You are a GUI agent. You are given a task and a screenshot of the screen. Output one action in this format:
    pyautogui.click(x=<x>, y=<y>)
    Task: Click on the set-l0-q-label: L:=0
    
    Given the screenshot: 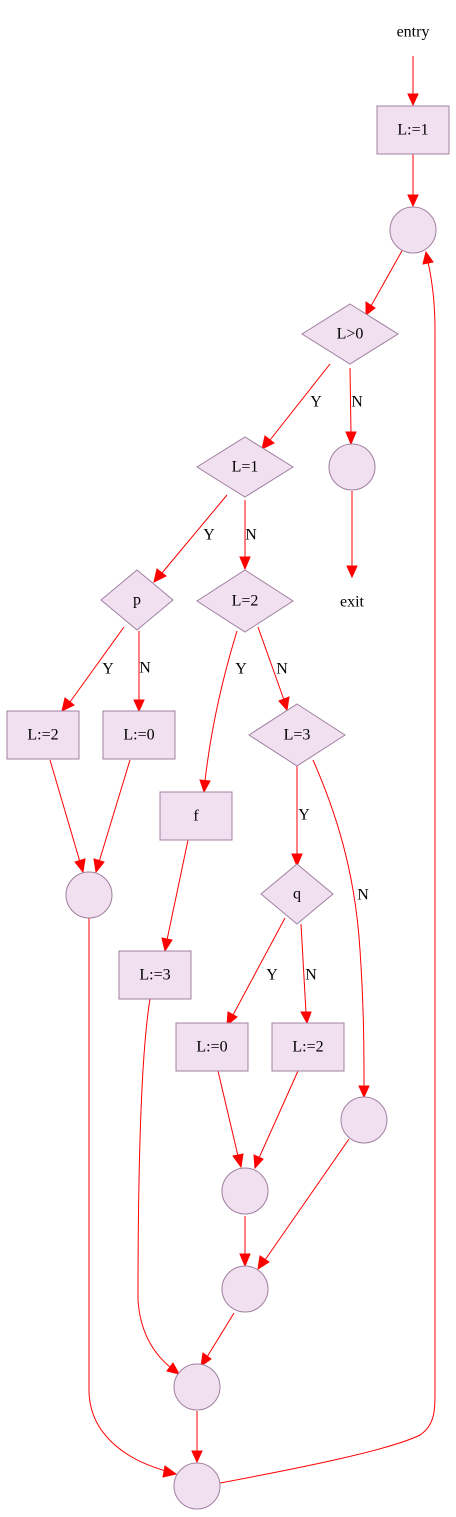 What is the action you would take?
    pyautogui.click(x=211, y=1047)
    